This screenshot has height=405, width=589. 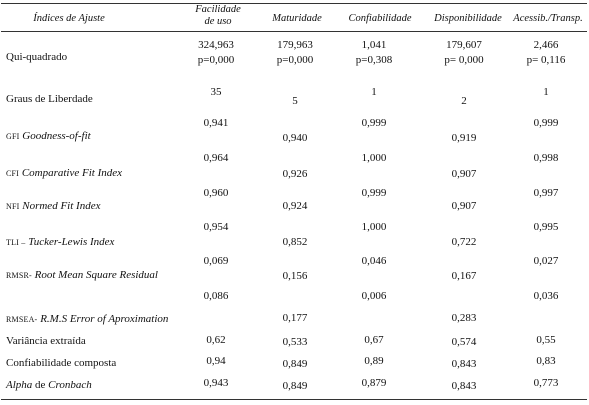 I want to click on gl-v2: 5, so click(x=295, y=101).